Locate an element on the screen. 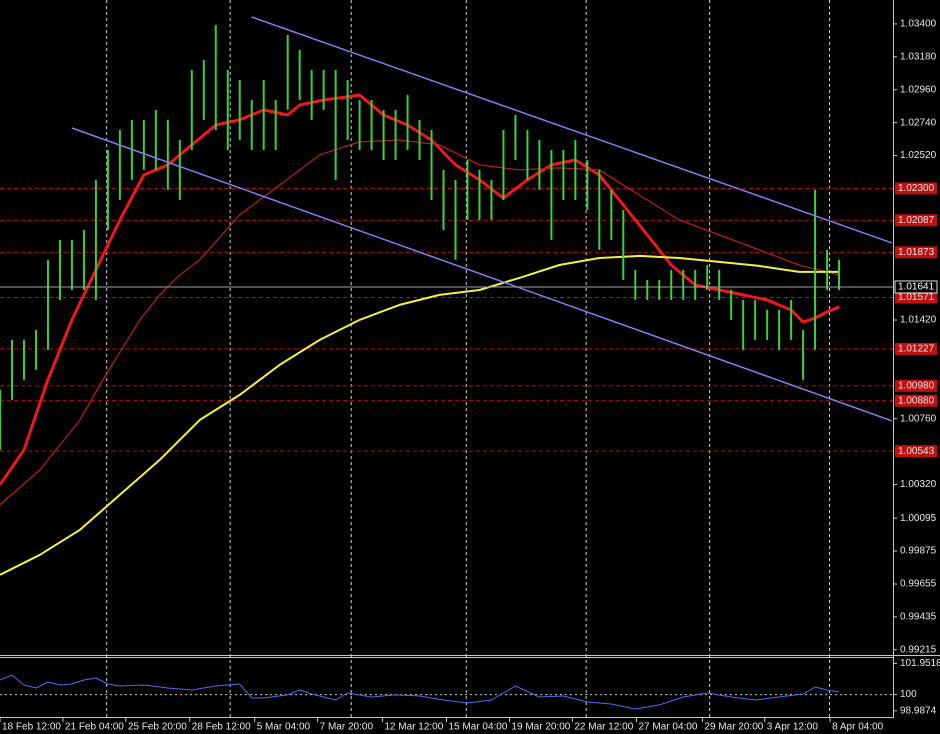 This screenshot has width=940, height=734. level-label: 1.01227 is located at coordinates (916, 349).